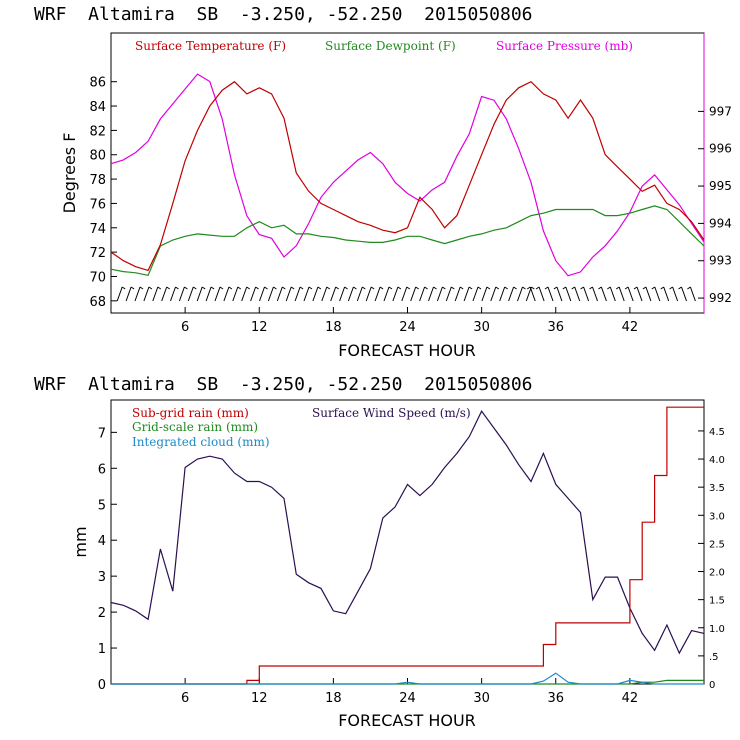 This screenshot has width=740, height=740. I want to click on bottom-right-tick-label: 3.5, so click(717, 488).